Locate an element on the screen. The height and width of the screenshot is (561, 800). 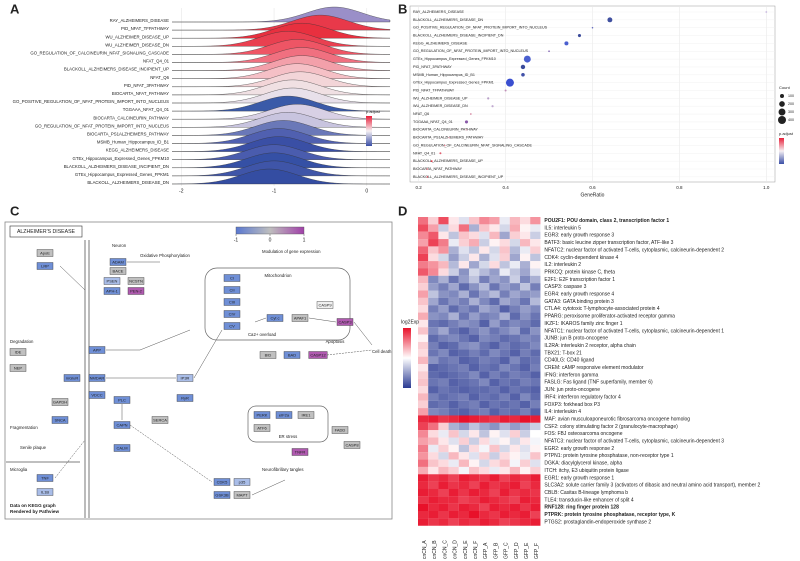
y-tick-label: BIOCARTA_CALCINEURIN_PATHWAY is located at coordinates (445, 130).